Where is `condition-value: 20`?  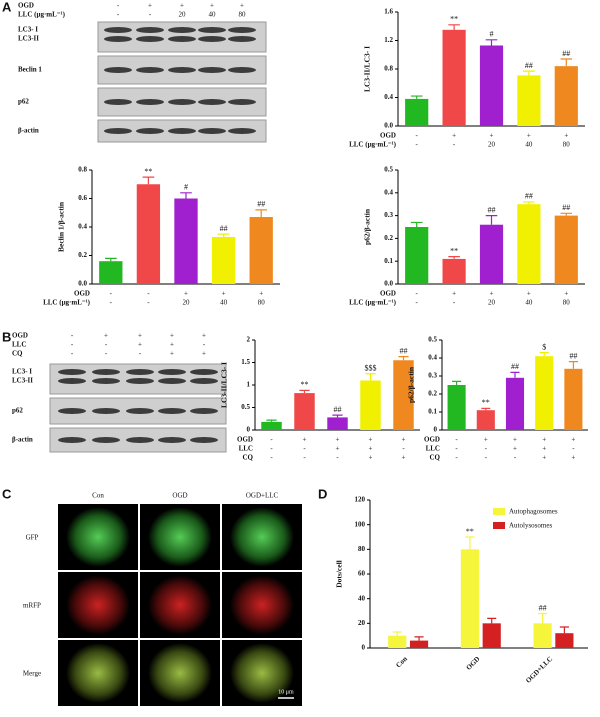
condition-value: 20 is located at coordinates (183, 15).